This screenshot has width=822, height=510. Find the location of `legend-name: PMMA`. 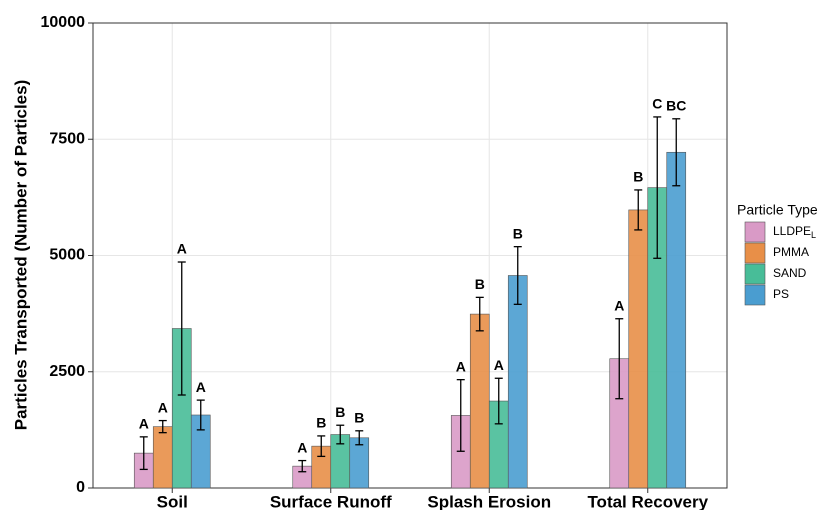

legend-name: PMMA is located at coordinates (791, 252).